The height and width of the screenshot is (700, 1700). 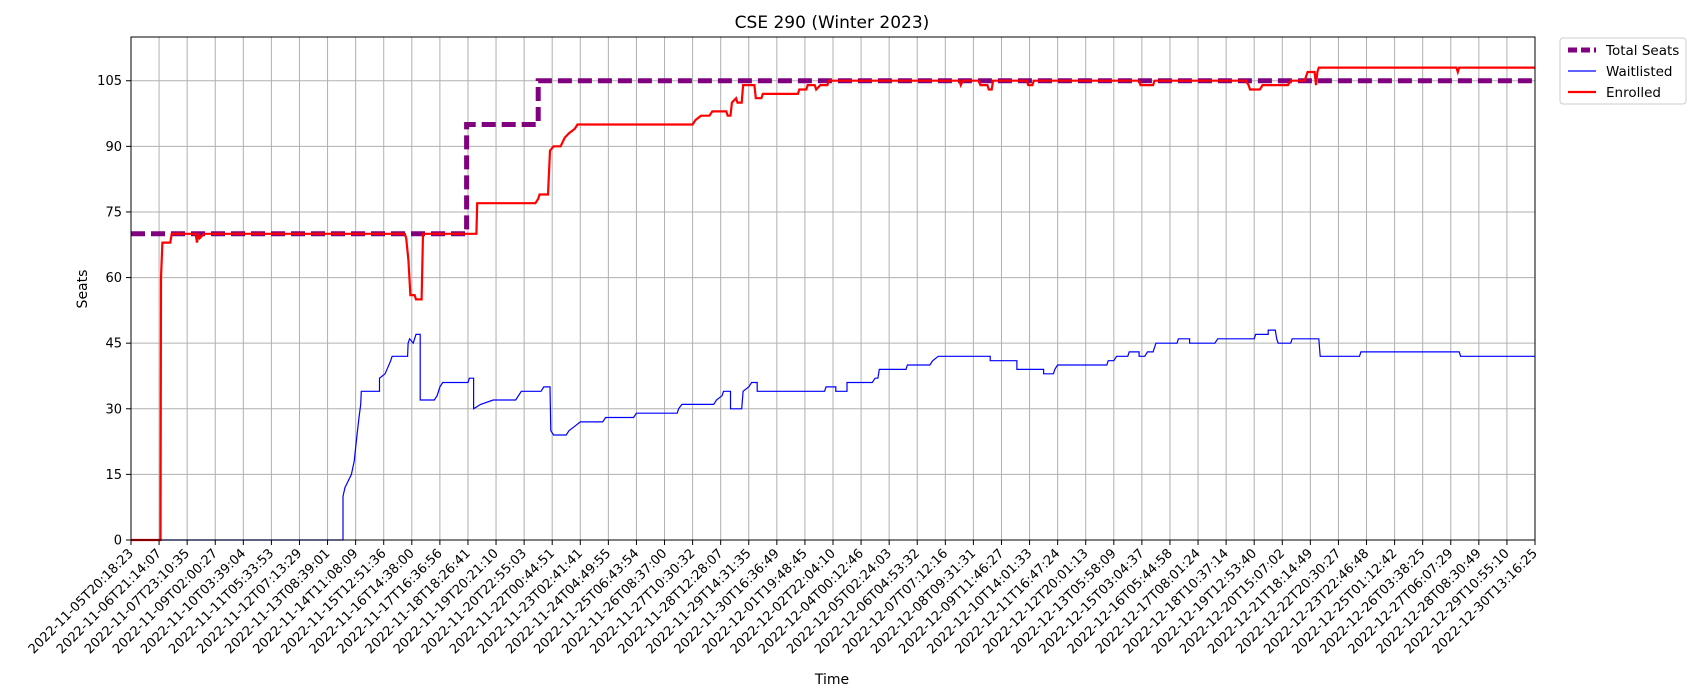 What do you see at coordinates (113, 147) in the screenshot?
I see `y-tick-label: 90` at bounding box center [113, 147].